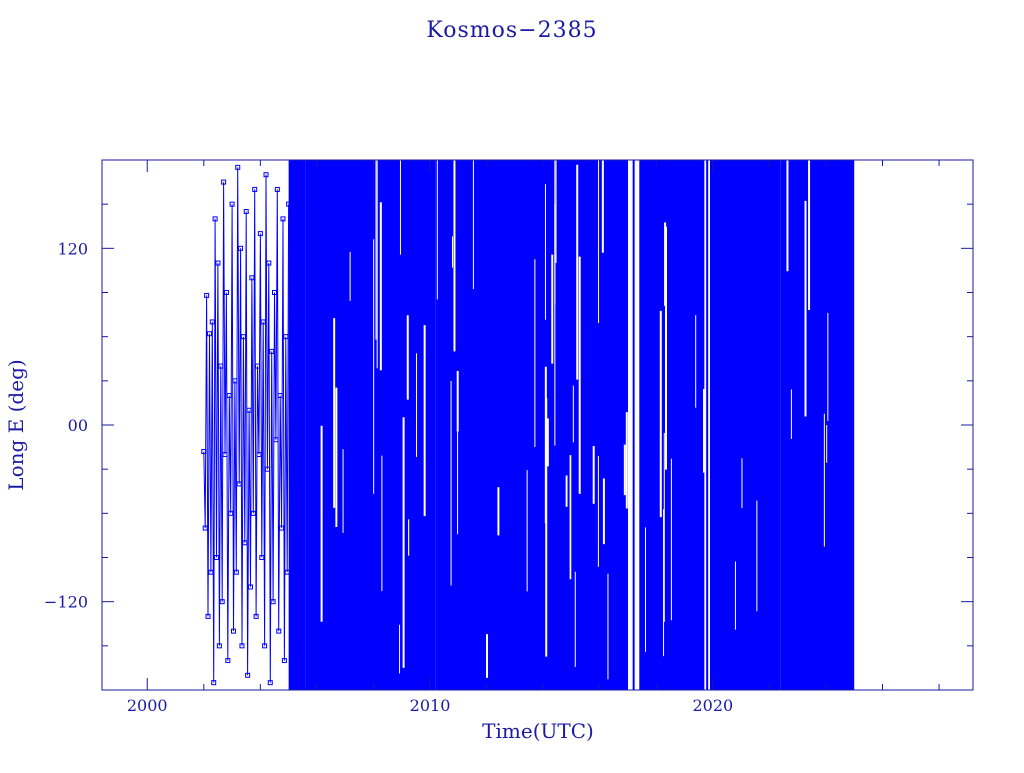 This screenshot has width=1024, height=773. Describe the element at coordinates (16, 424) in the screenshot. I see `y-axis-label: Long E (deg)` at that location.